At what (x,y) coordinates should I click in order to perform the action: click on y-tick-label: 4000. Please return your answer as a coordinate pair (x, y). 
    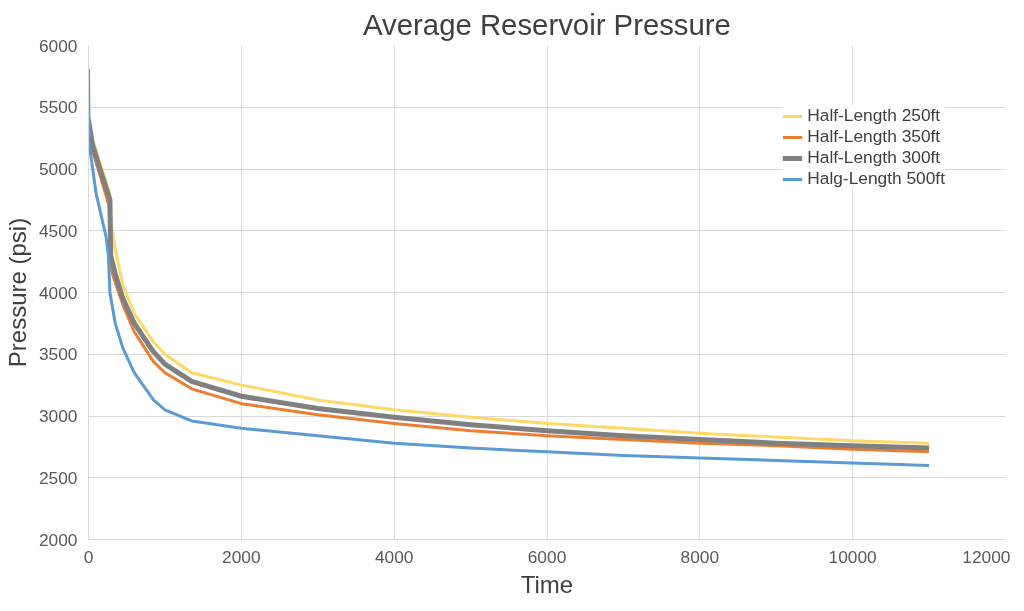
    Looking at the image, I should click on (58, 292).